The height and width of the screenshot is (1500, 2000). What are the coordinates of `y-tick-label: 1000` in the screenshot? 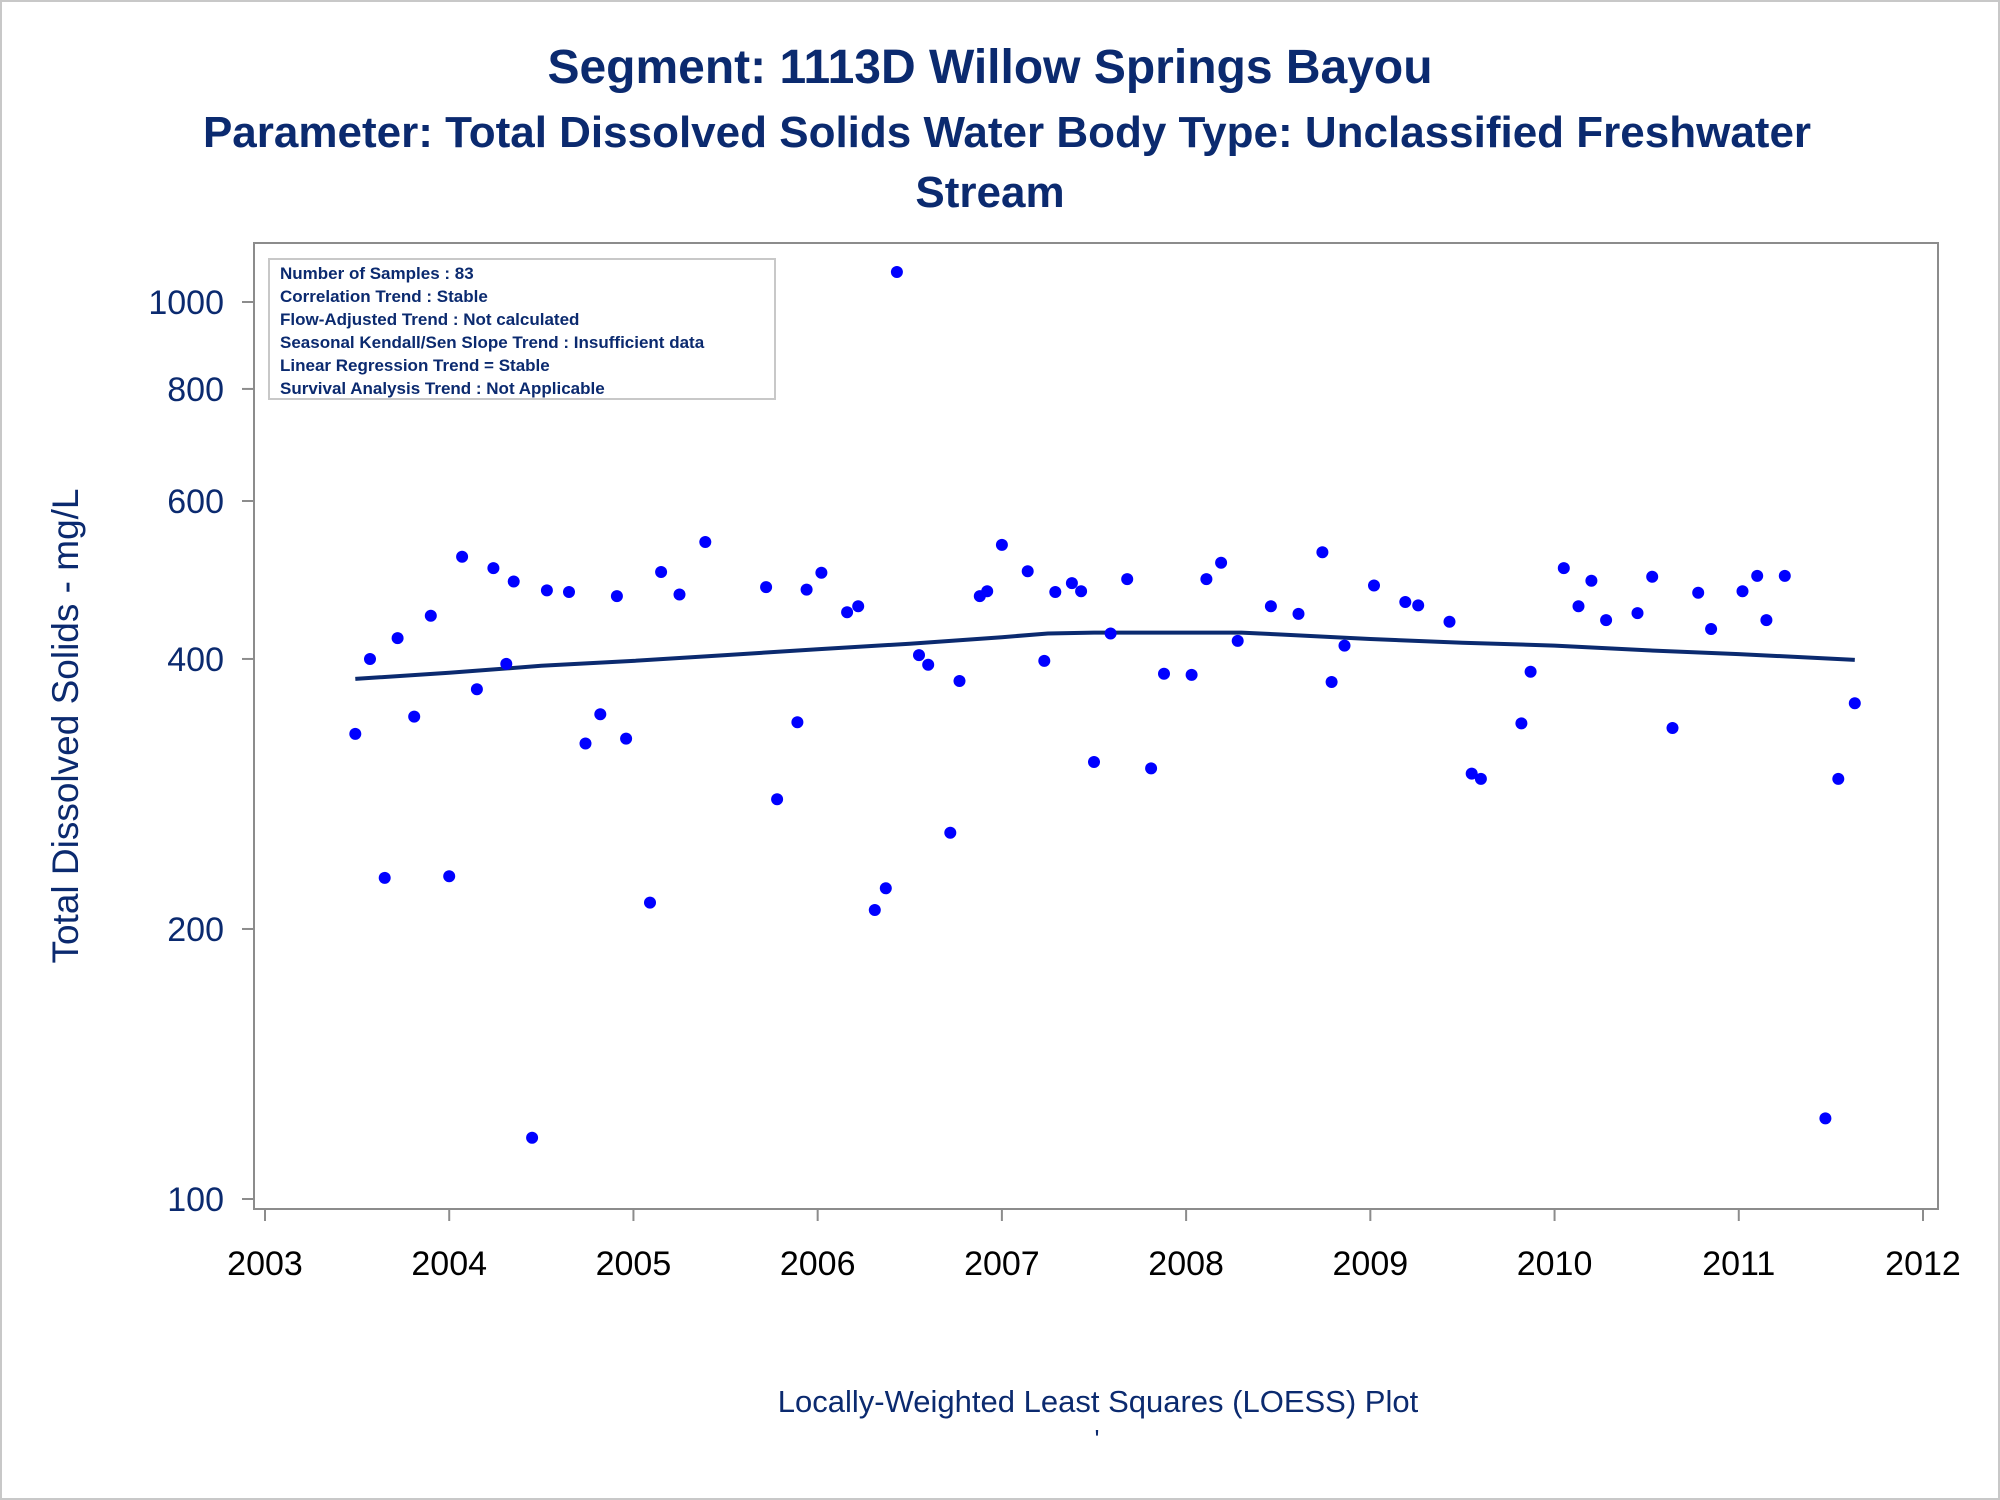 It's located at (186, 303).